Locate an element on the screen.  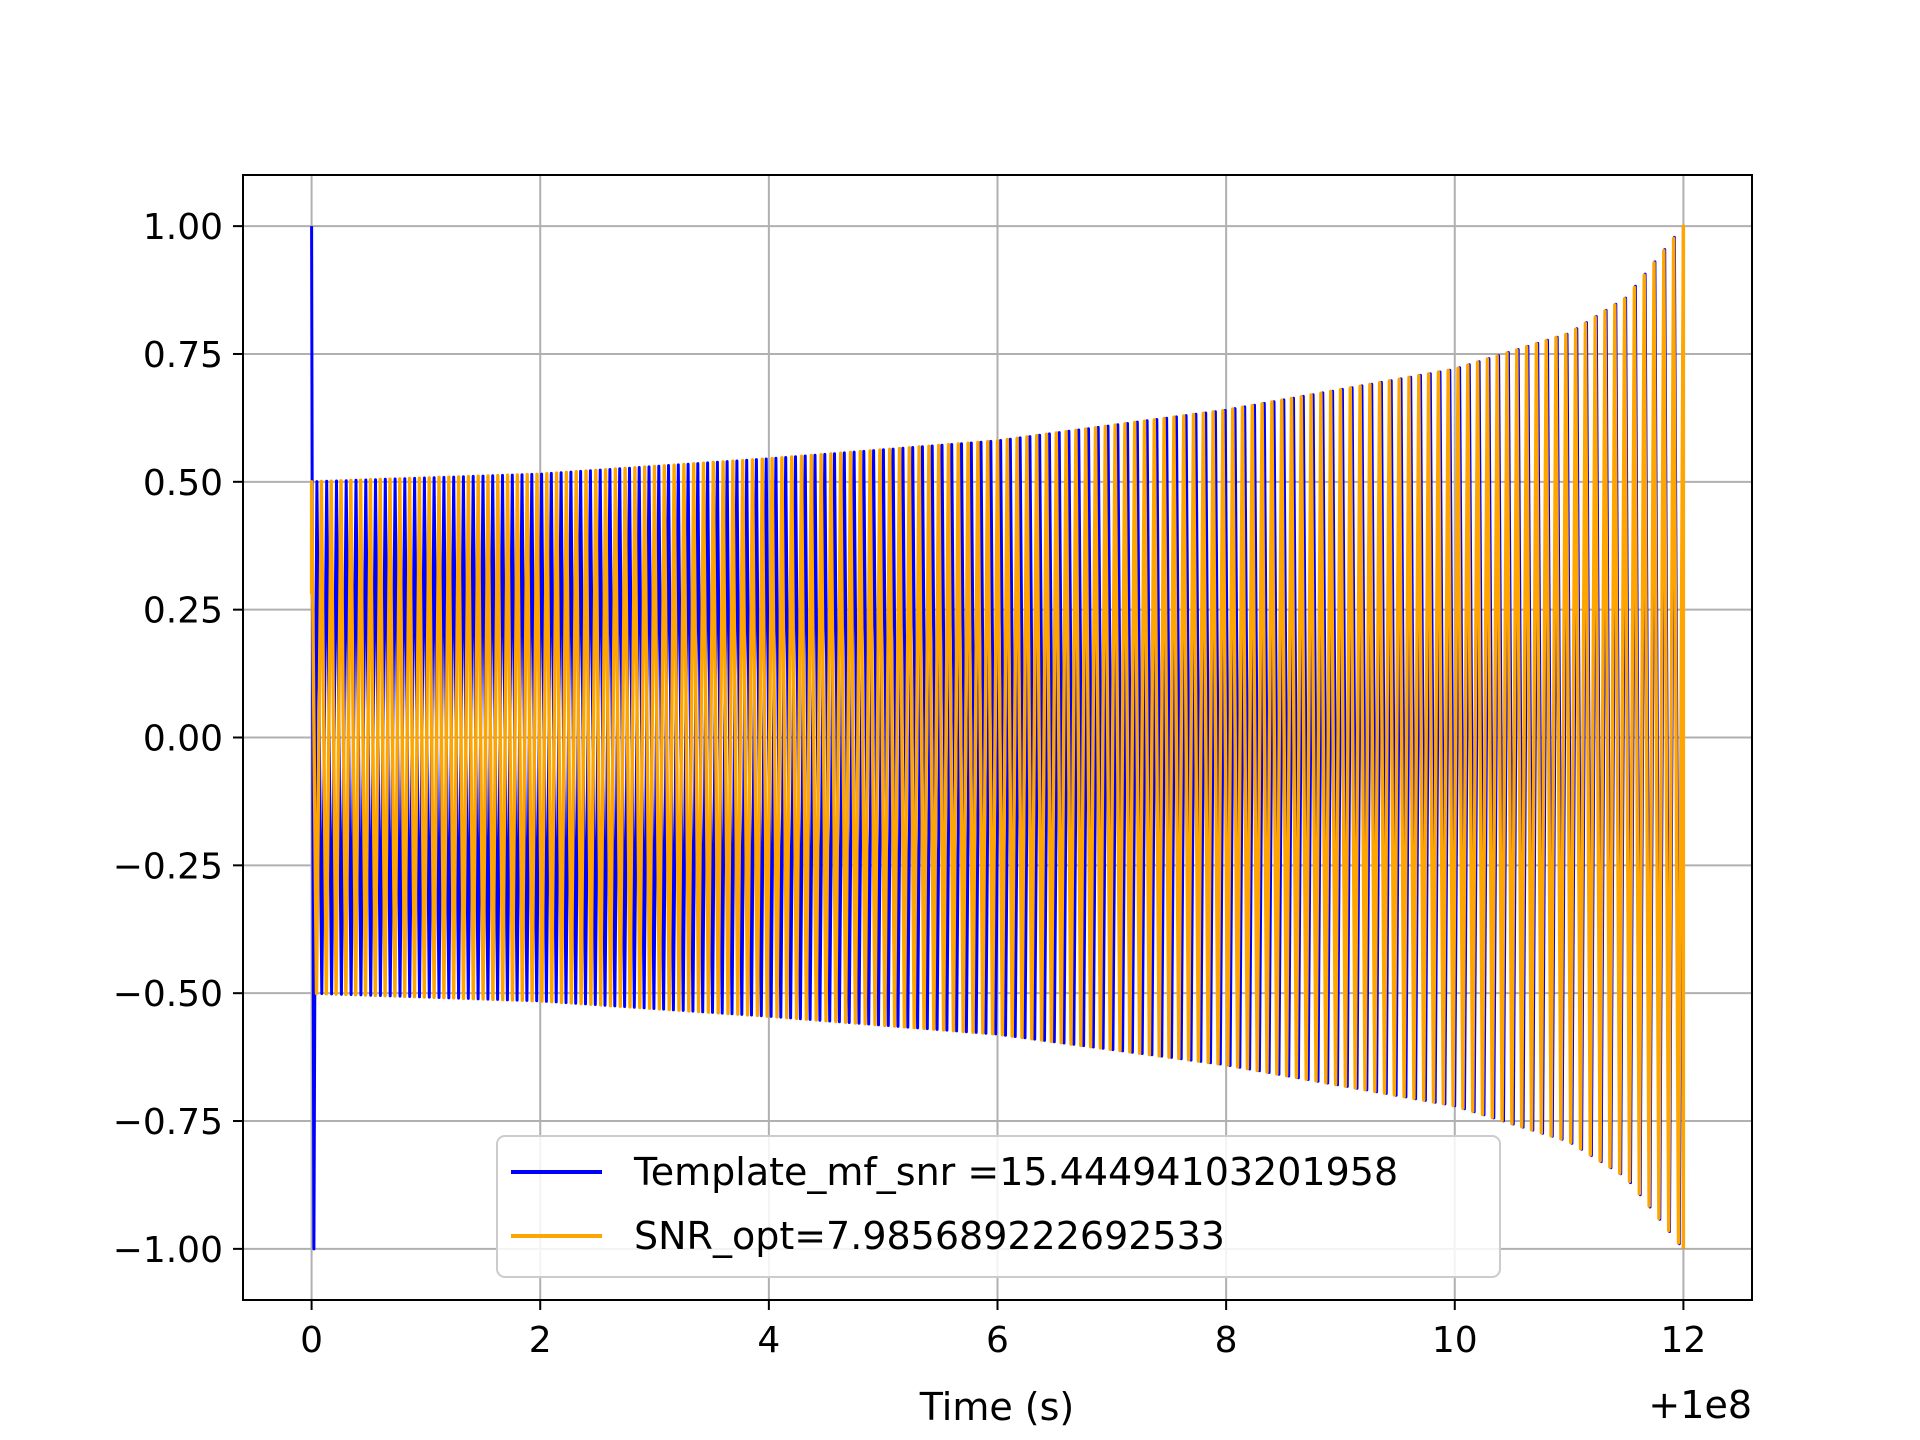
x-axis-offset-label: +1e8 is located at coordinates (1700, 1405).